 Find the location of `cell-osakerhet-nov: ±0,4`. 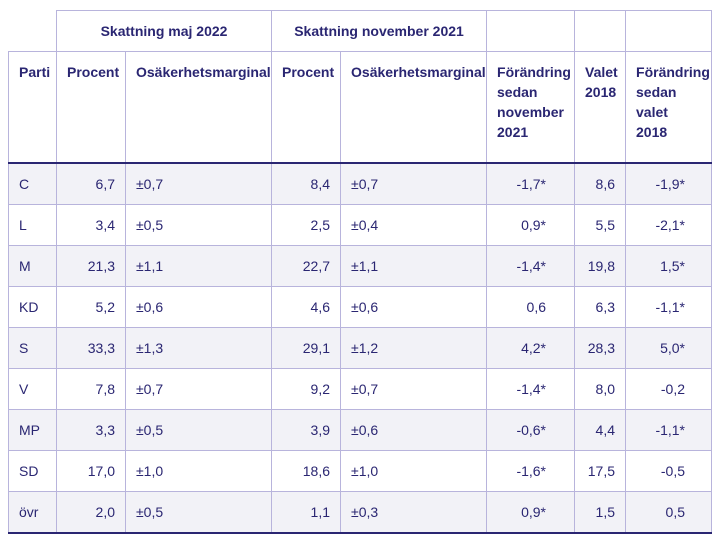

cell-osakerhet-nov: ±0,4 is located at coordinates (414, 225).